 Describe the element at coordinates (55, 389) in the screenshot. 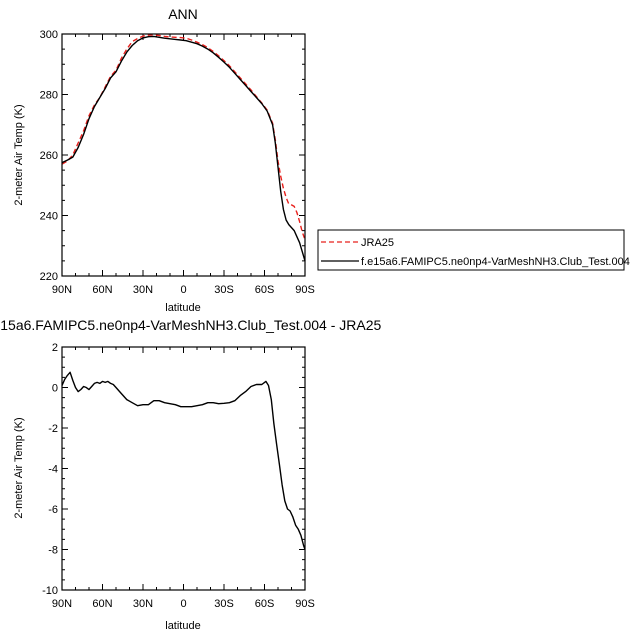

I see `y-tick-label: 0` at that location.